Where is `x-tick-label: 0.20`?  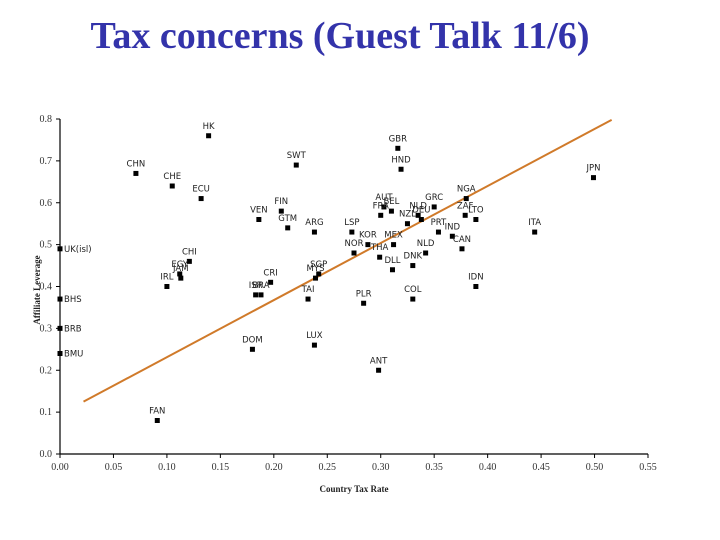
x-tick-label: 0.20 is located at coordinates (274, 467).